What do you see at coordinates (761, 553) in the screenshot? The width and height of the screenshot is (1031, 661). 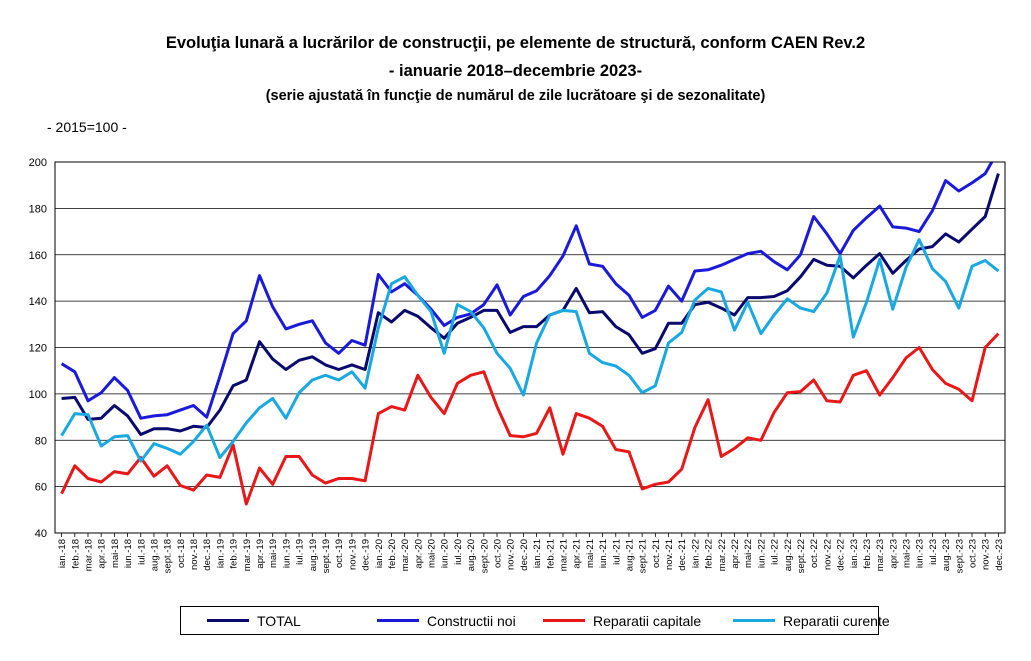 I see `x-tick-label: iun.-22` at bounding box center [761, 553].